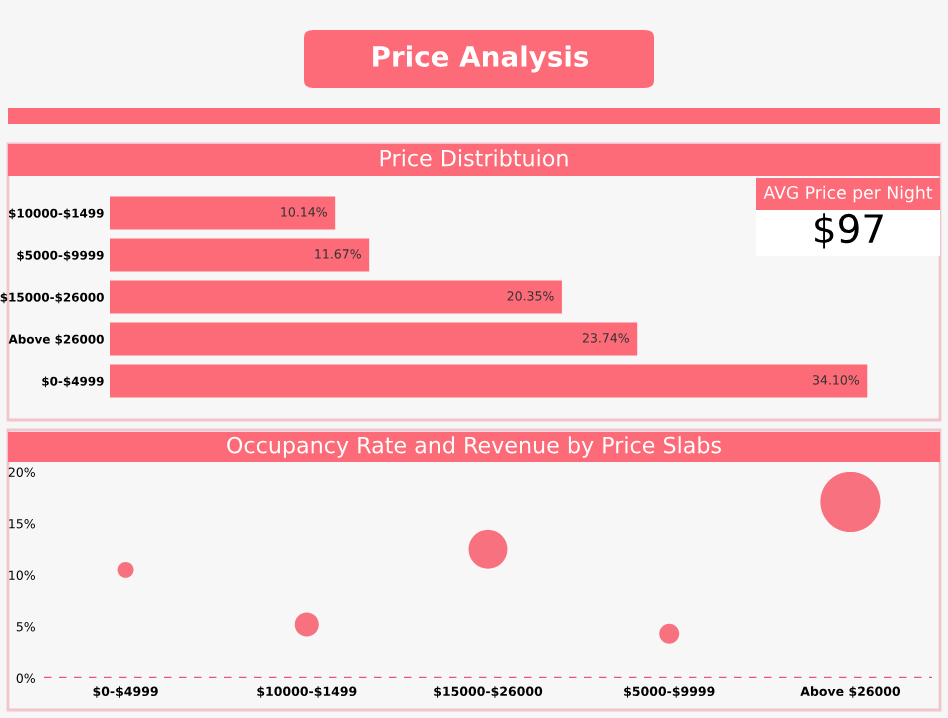  What do you see at coordinates (481, 59) in the screenshot?
I see `text: Price Analysis` at bounding box center [481, 59].